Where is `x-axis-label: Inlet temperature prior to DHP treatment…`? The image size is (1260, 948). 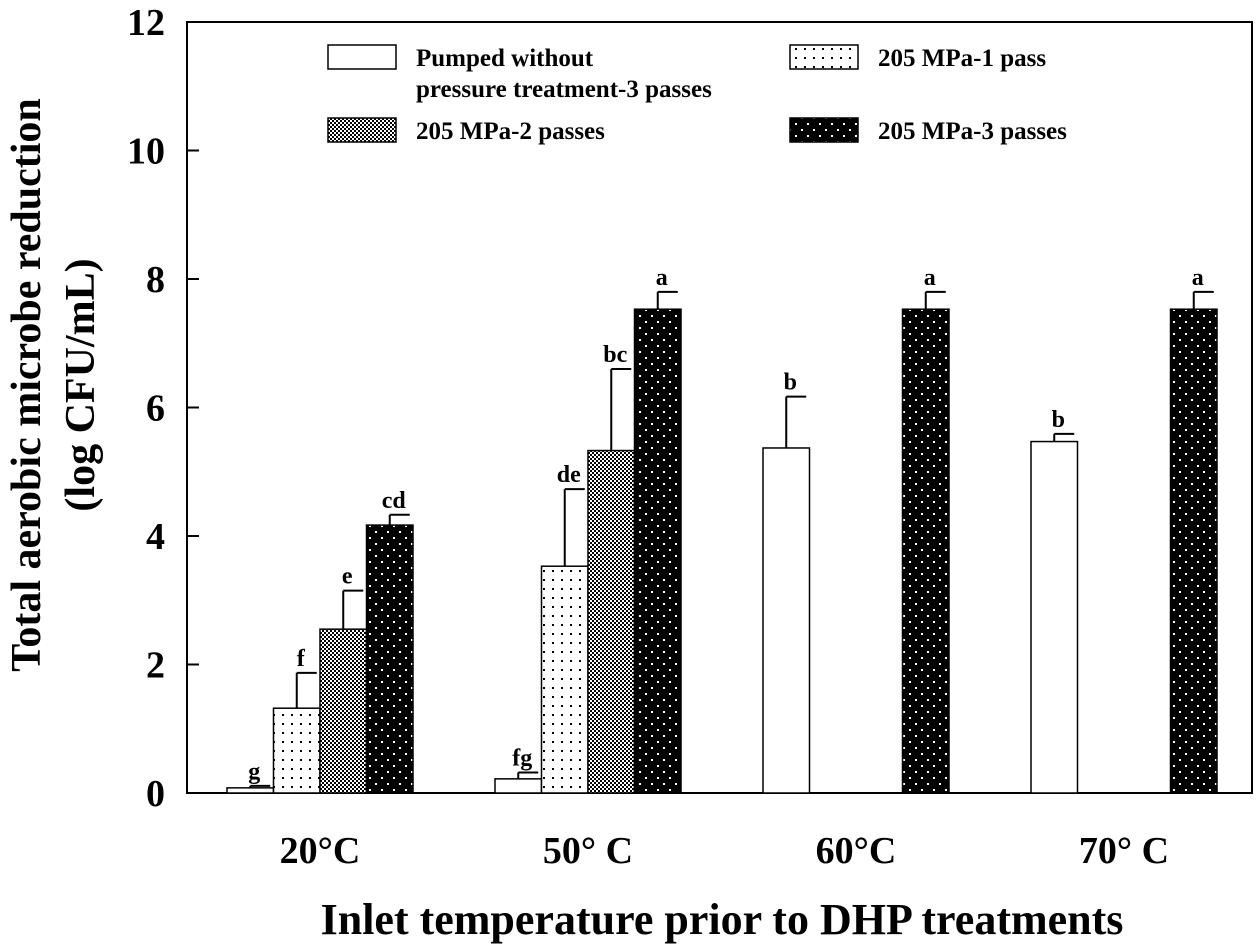
x-axis-label: Inlet temperature prior to DHP treatment… is located at coordinates (722, 919).